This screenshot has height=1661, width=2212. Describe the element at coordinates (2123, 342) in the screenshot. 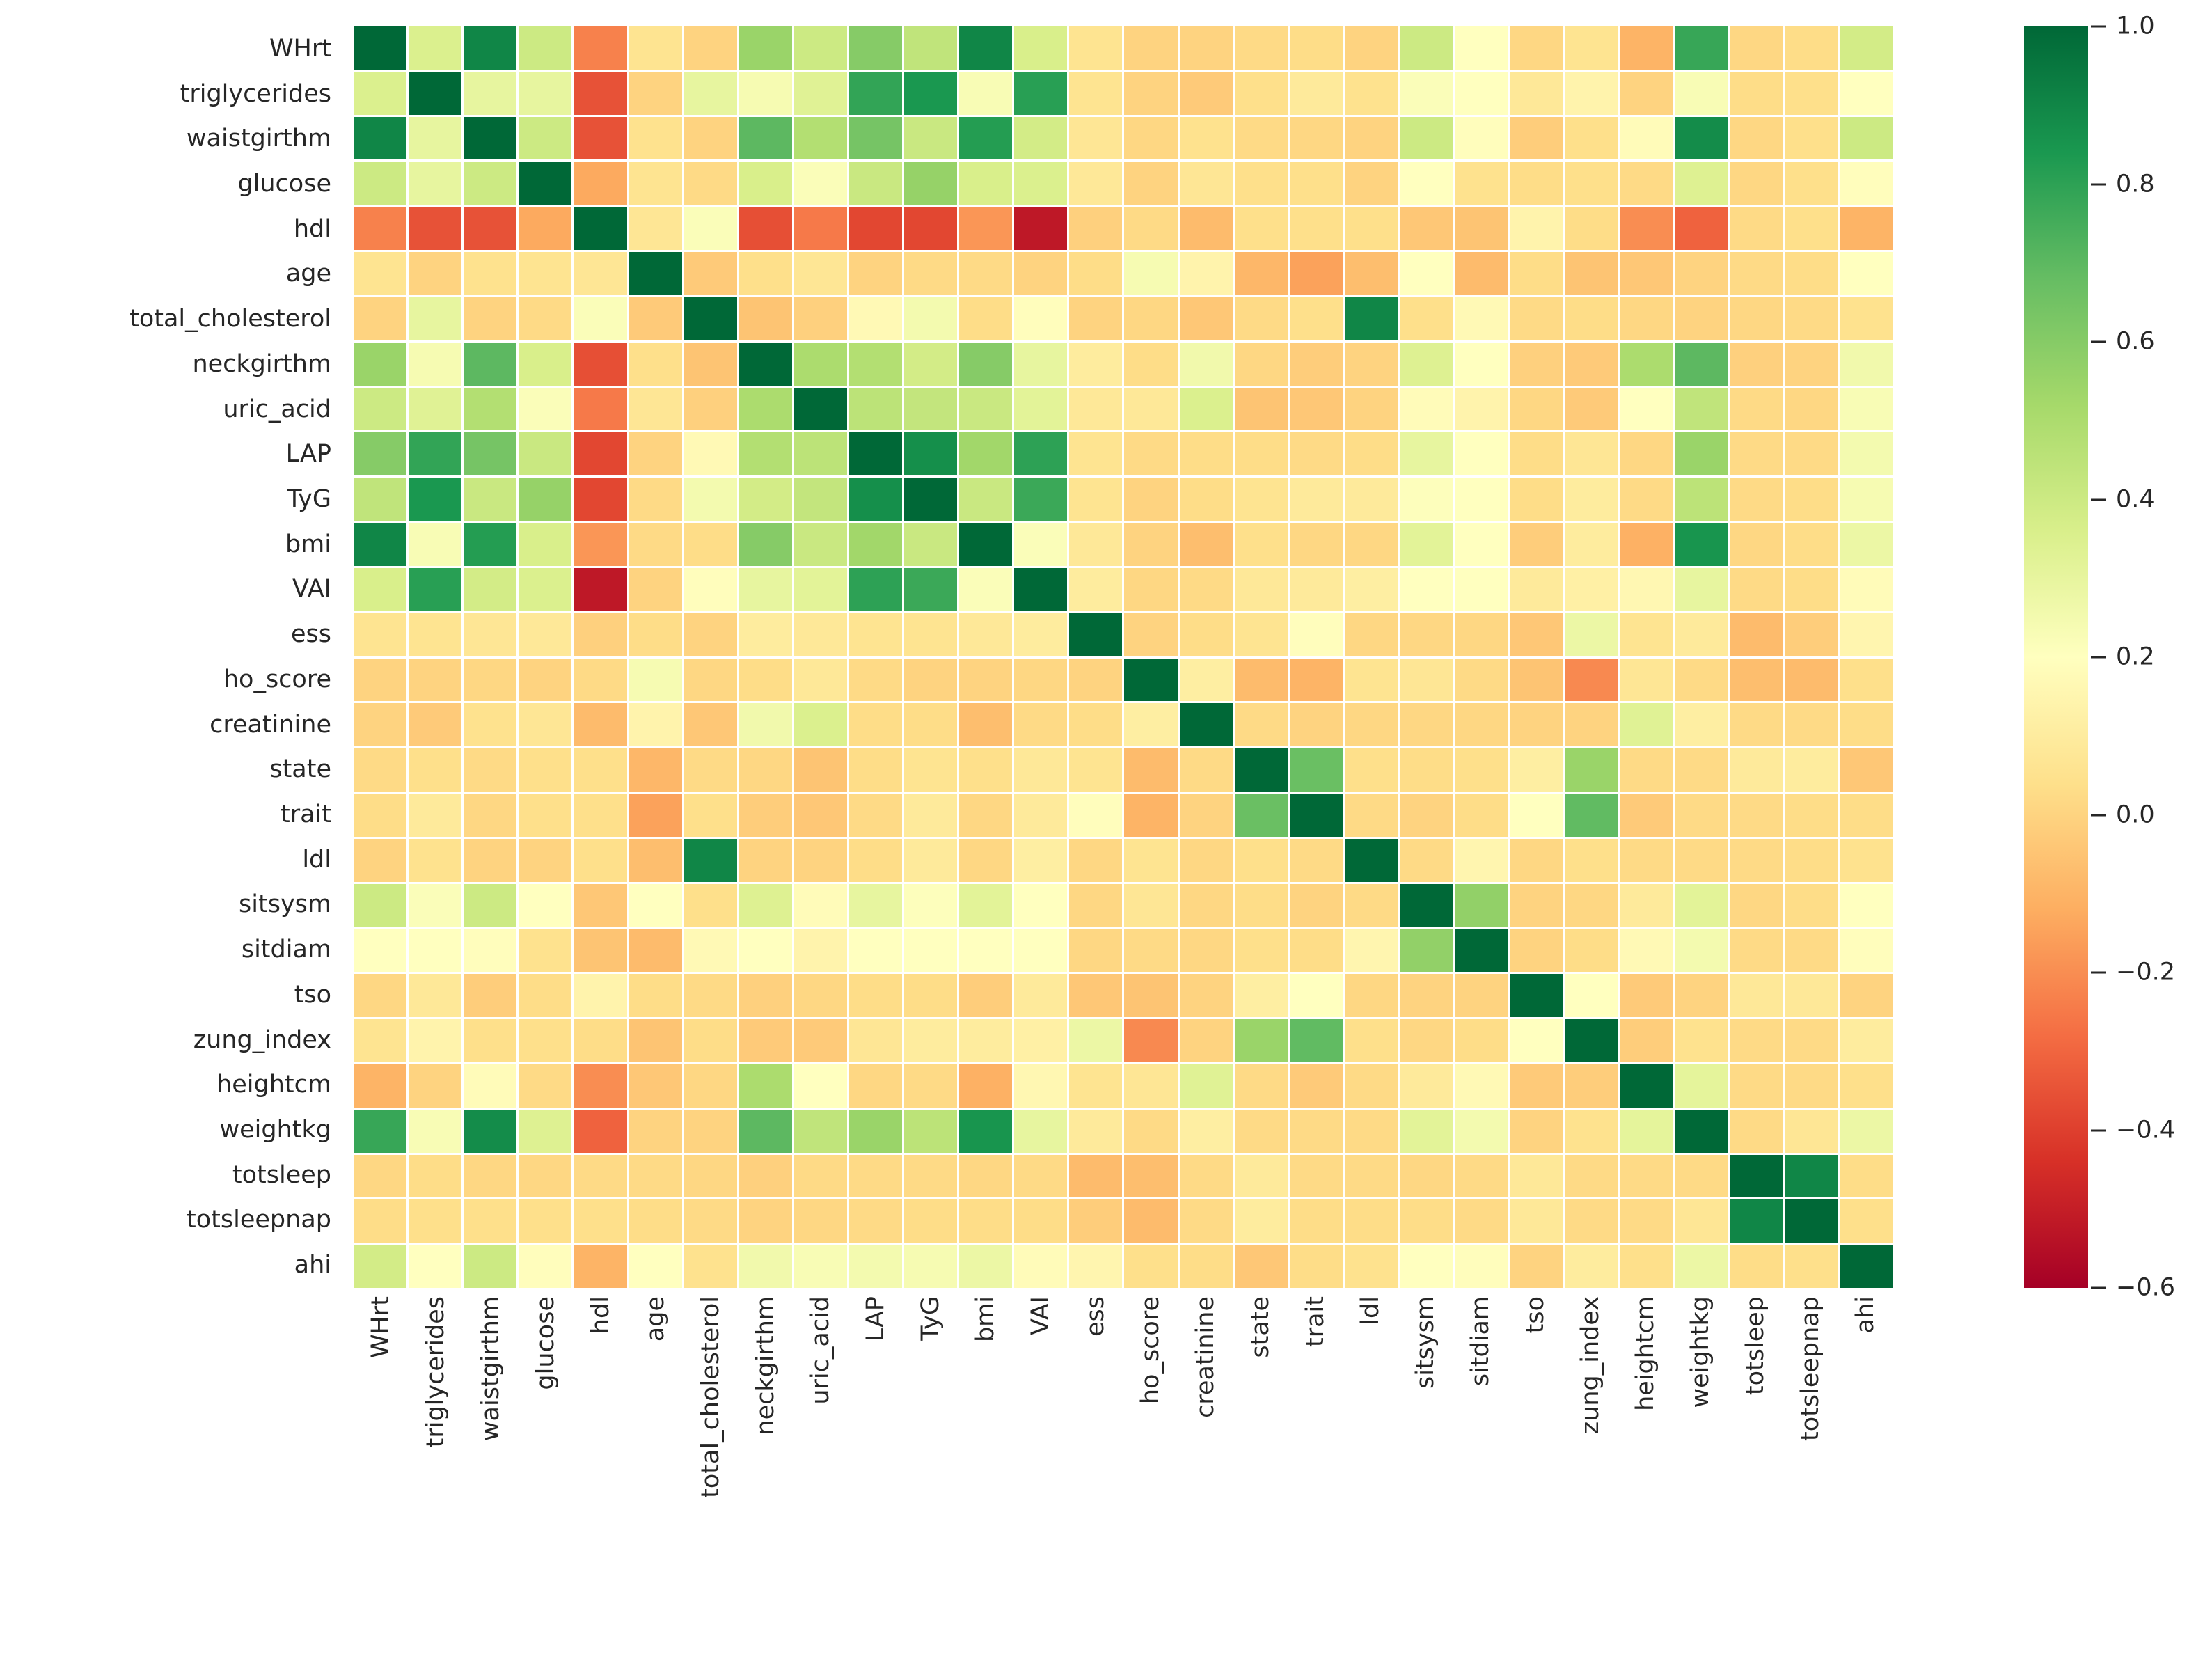

I see `colorbar-tick: 0.6` at that location.